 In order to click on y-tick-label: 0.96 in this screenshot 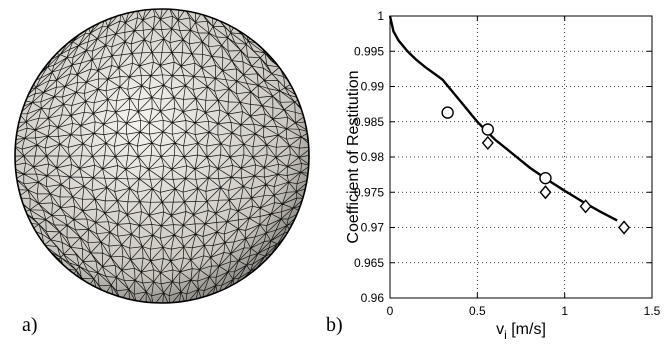, I will do `click(373, 298)`.